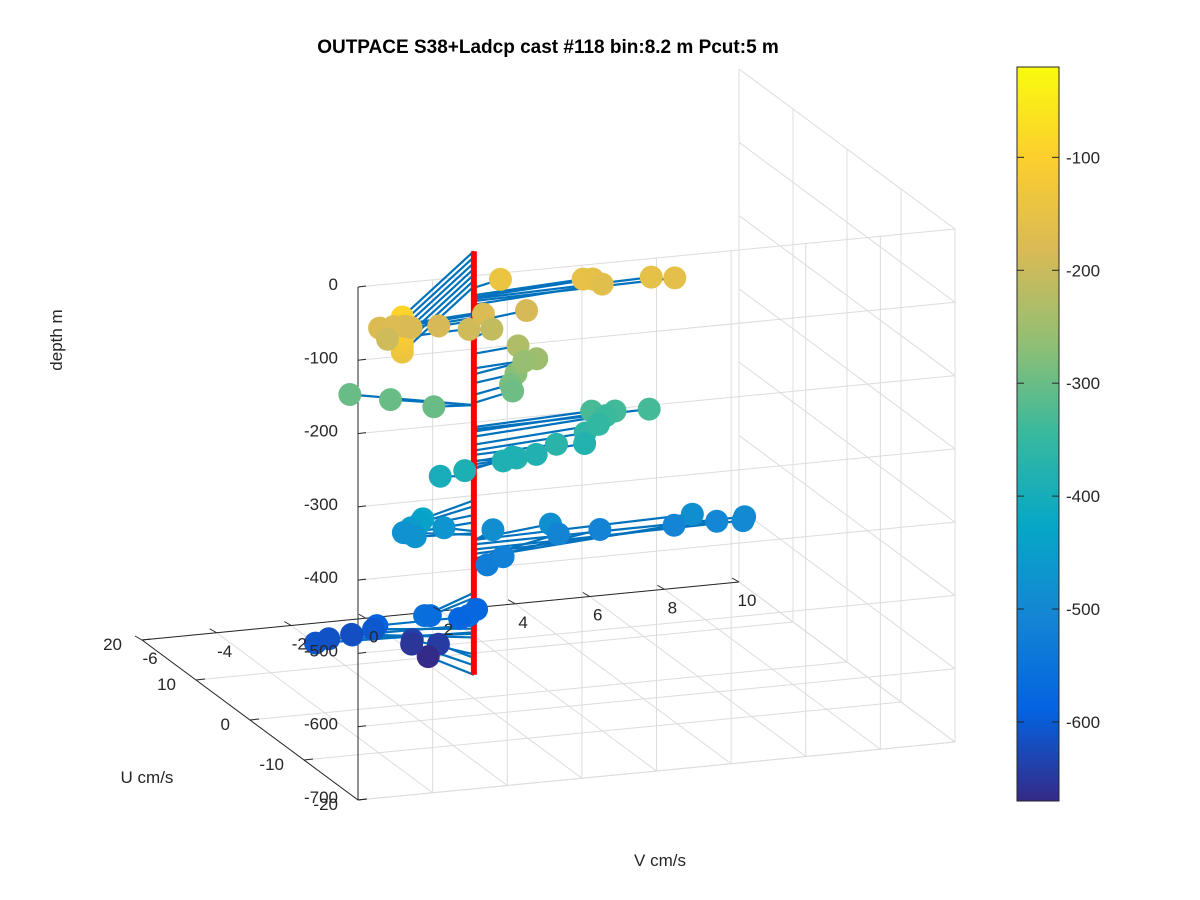 This screenshot has height=900, width=1200. Describe the element at coordinates (321, 357) in the screenshot. I see `z-tick-label: -100` at that location.